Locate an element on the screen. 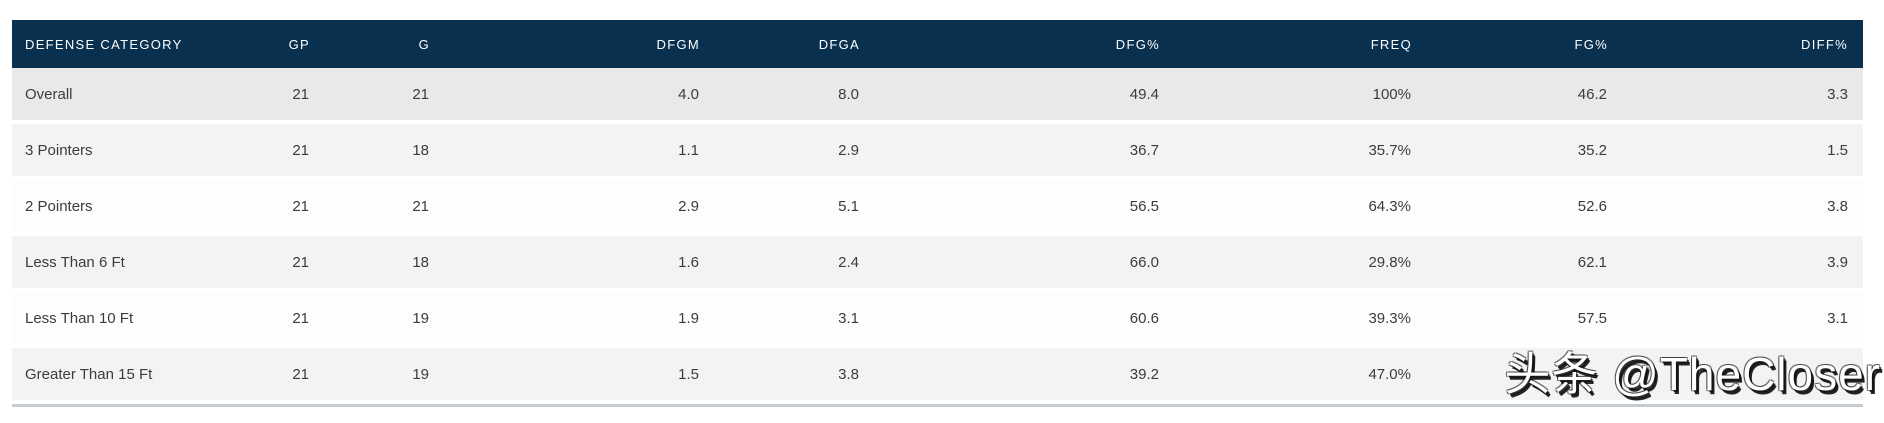  table-cell-dfga: 3.1 is located at coordinates (780, 319).